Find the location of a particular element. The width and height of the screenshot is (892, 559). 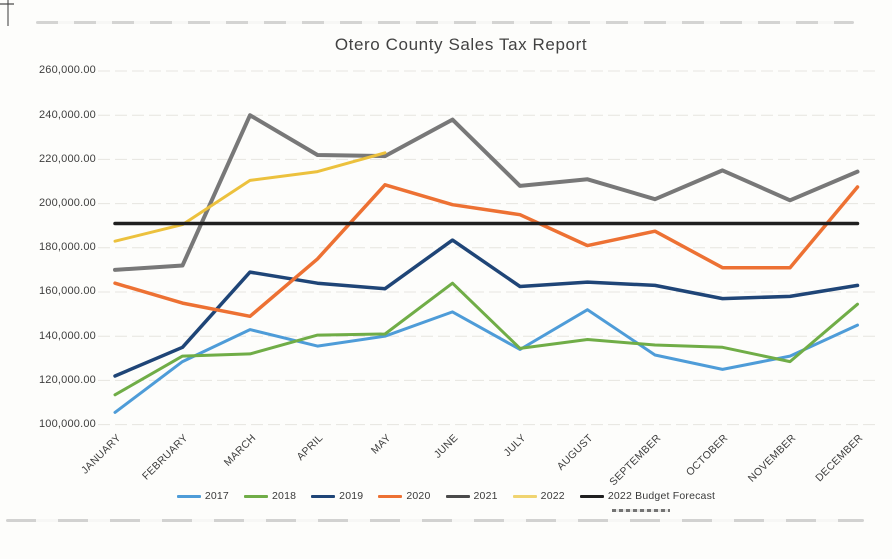

y-tick-label: 160,000.00 is located at coordinates (67, 291).